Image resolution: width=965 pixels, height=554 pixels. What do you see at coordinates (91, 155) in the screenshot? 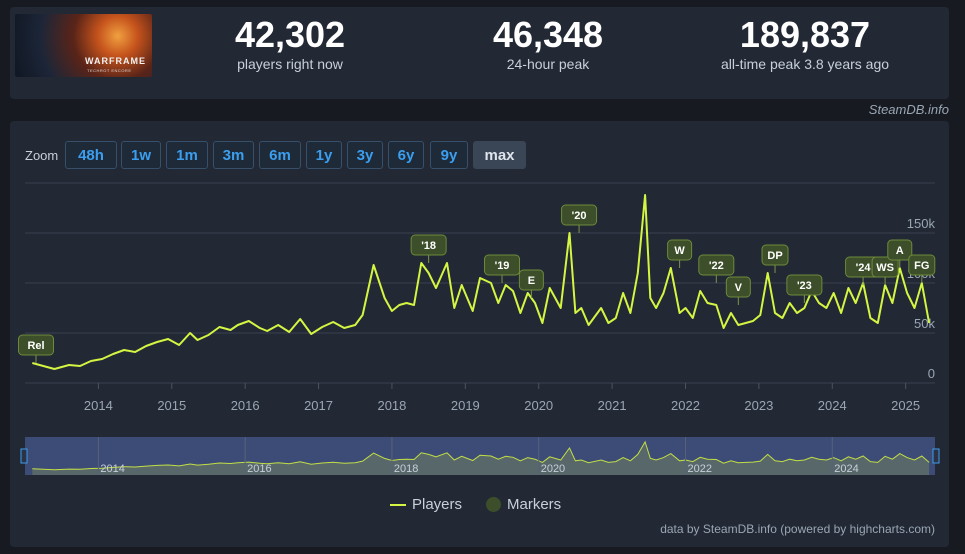
I see `zoom-button-48h: 48h` at bounding box center [91, 155].